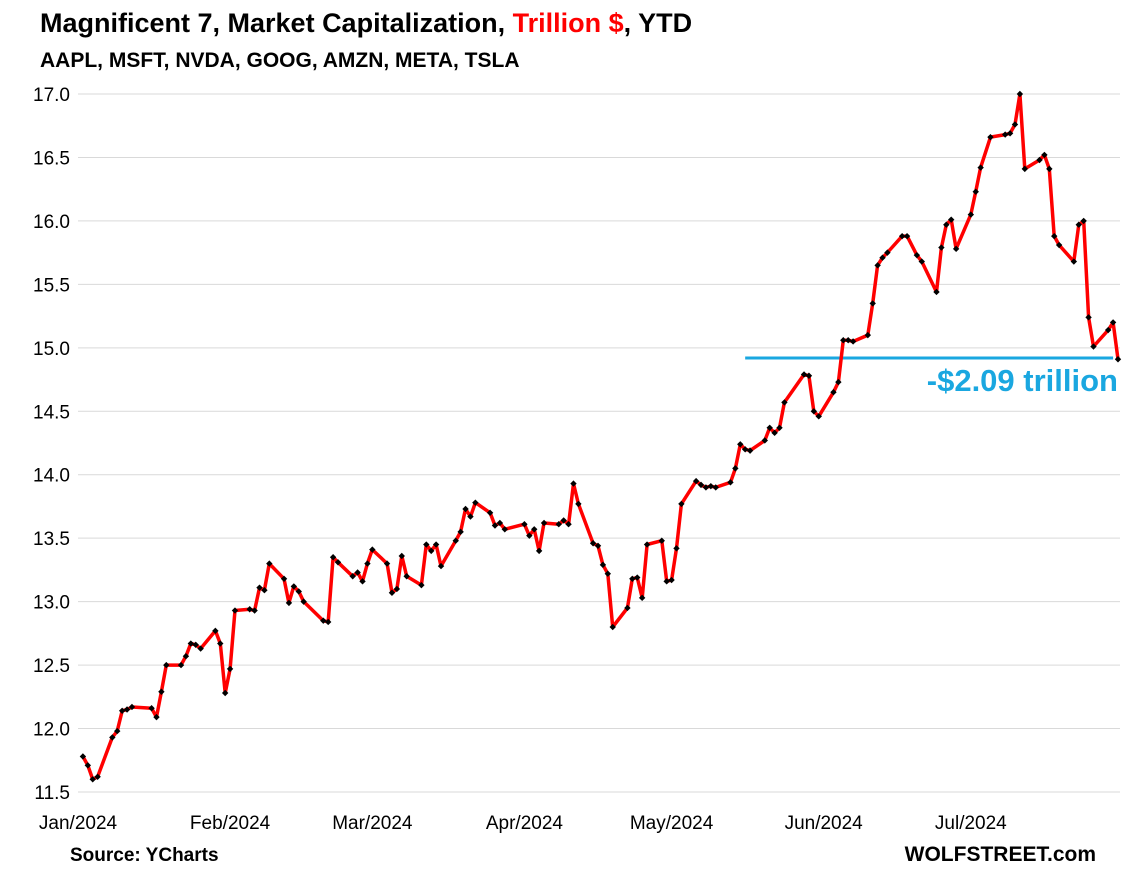  Describe the element at coordinates (568, 23) in the screenshot. I see `title-highlight: Trillion $` at that location.